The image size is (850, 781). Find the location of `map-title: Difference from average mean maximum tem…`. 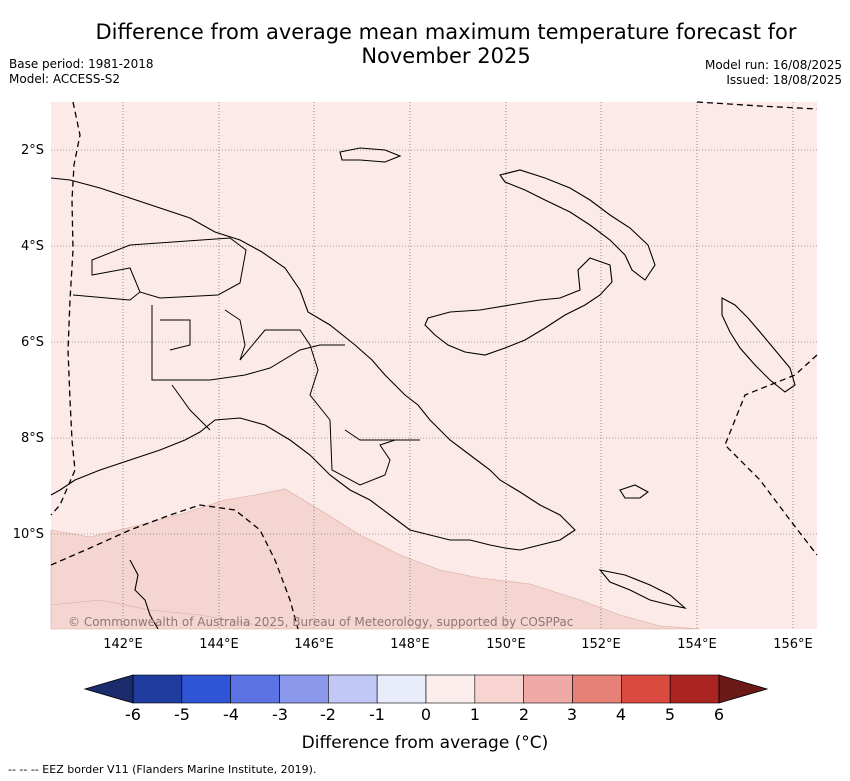

map-title: Difference from average mean maximum tem… is located at coordinates (446, 44).